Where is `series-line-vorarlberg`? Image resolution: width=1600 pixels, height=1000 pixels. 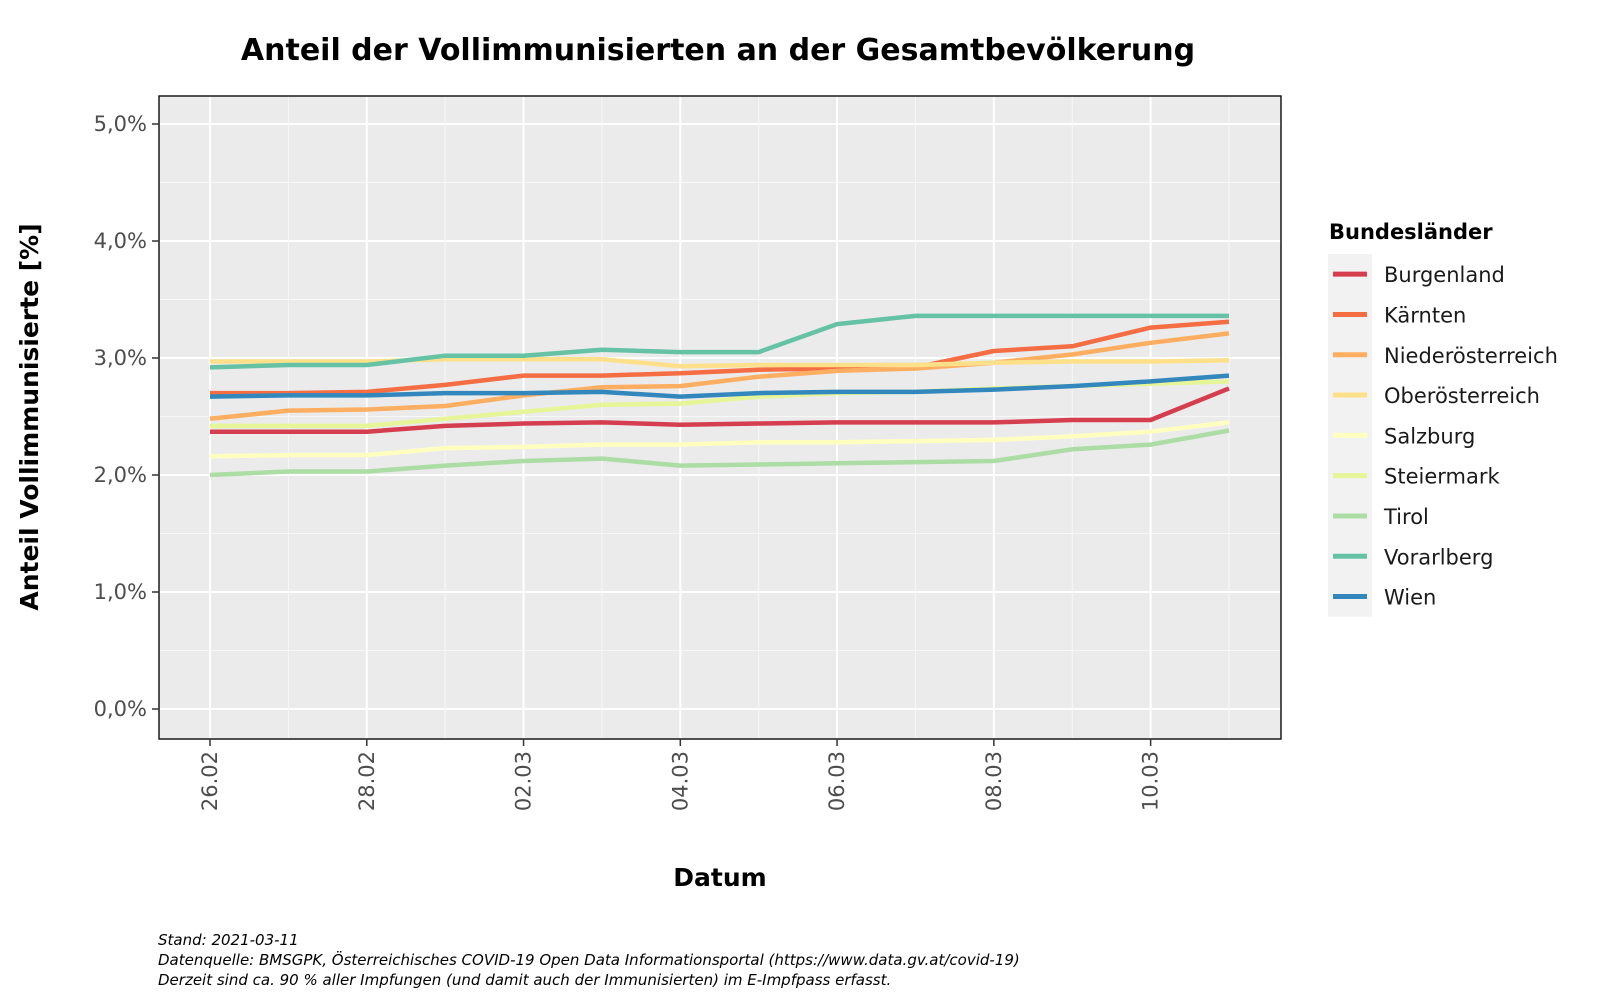
series-line-vorarlberg is located at coordinates (719, 341).